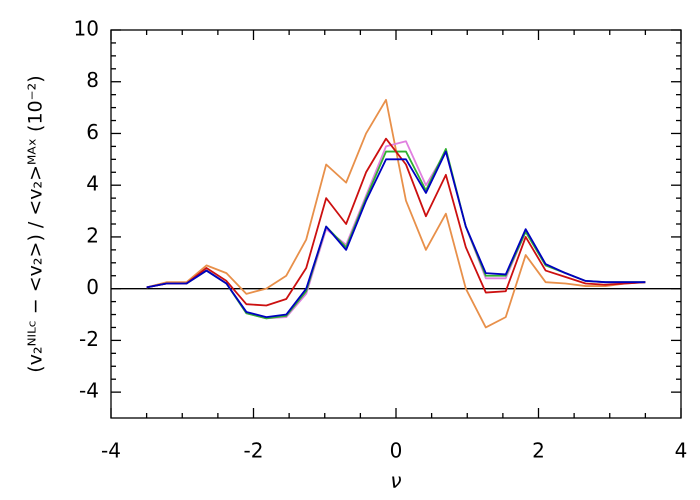 This screenshot has height=500, width=700. Describe the element at coordinates (396, 451) in the screenshot. I see `x-tick-label: 0` at that location.